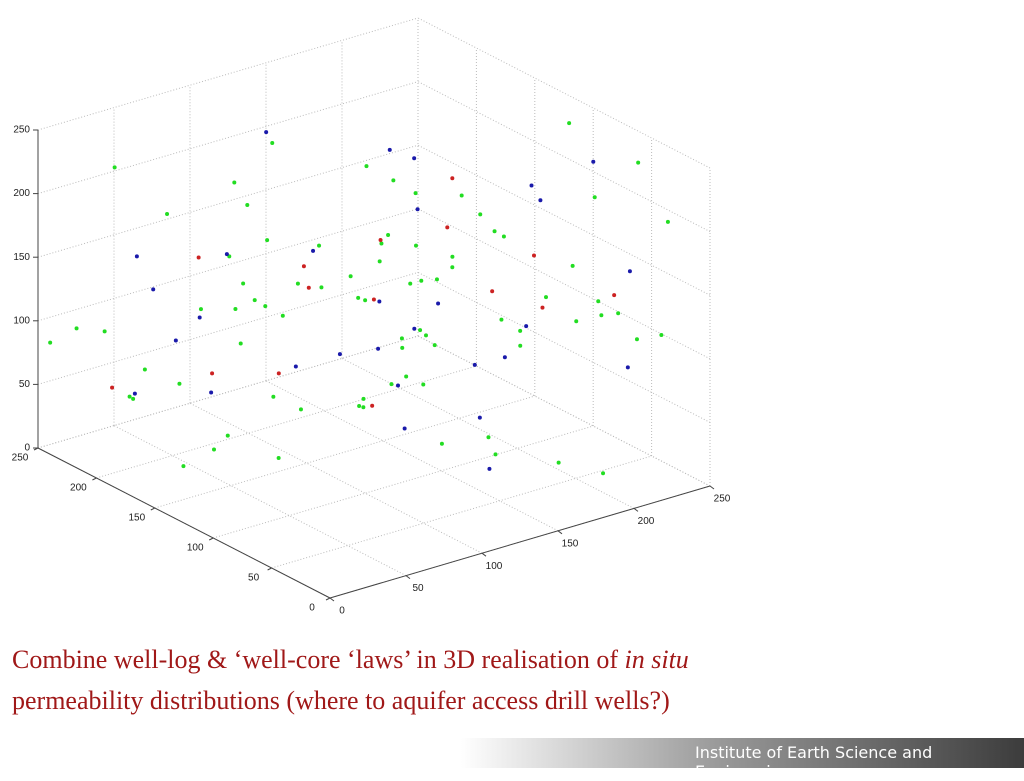 Image resolution: width=1024 pixels, height=781 pixels. What do you see at coordinates (21, 257) in the screenshot?
I see `z-tick-label: 150` at bounding box center [21, 257].